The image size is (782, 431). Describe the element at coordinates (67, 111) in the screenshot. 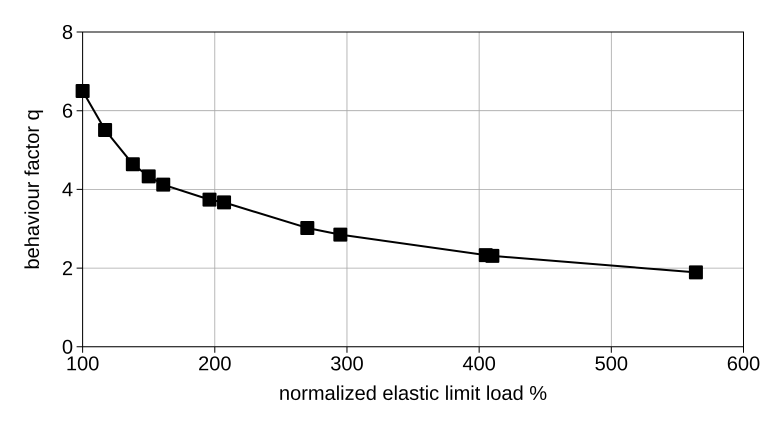

I see `y-tick-label: 6` at that location.